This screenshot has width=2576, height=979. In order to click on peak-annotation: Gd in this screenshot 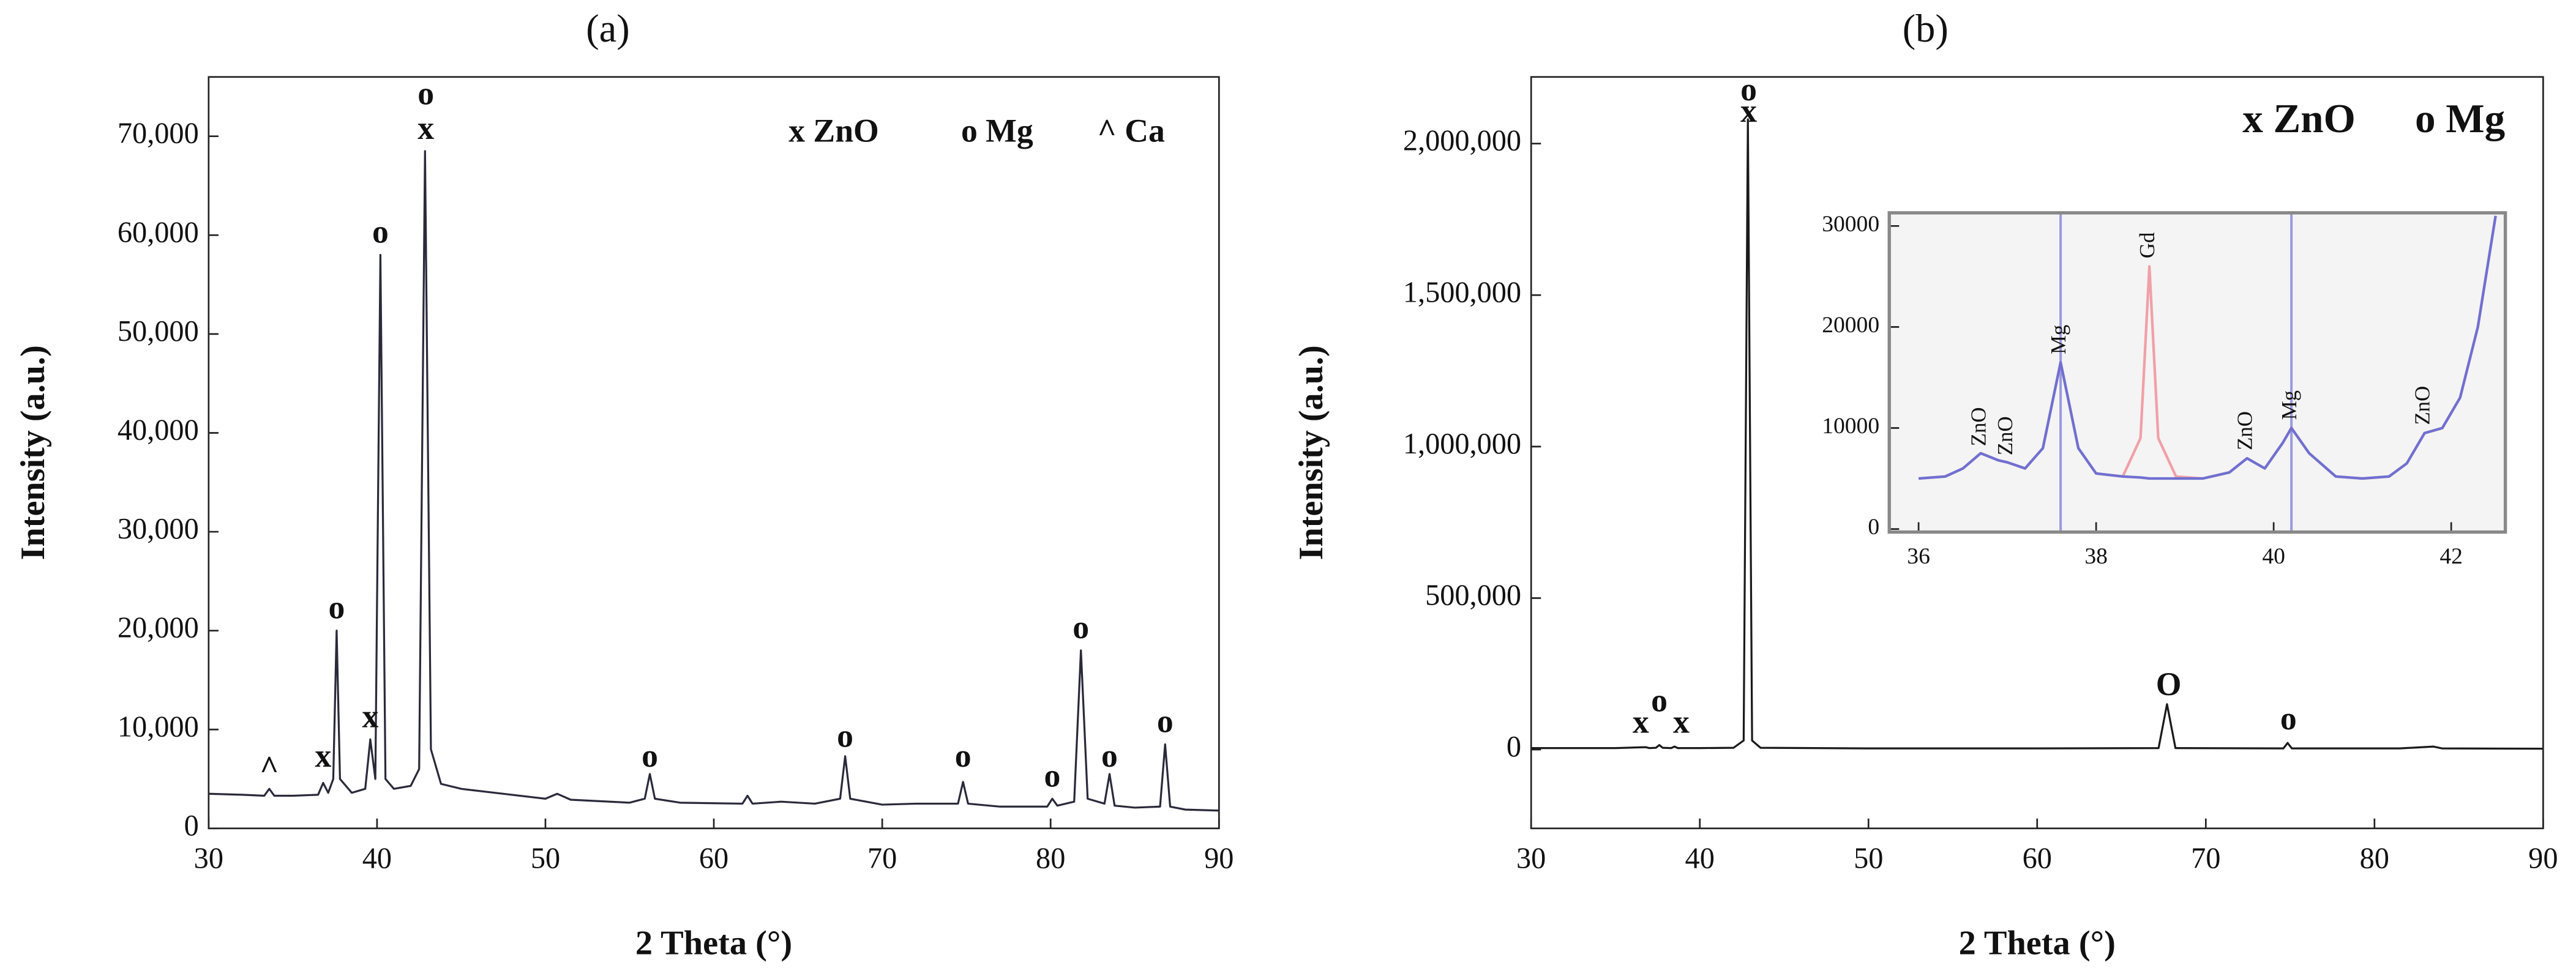, I will do `click(2147, 246)`.